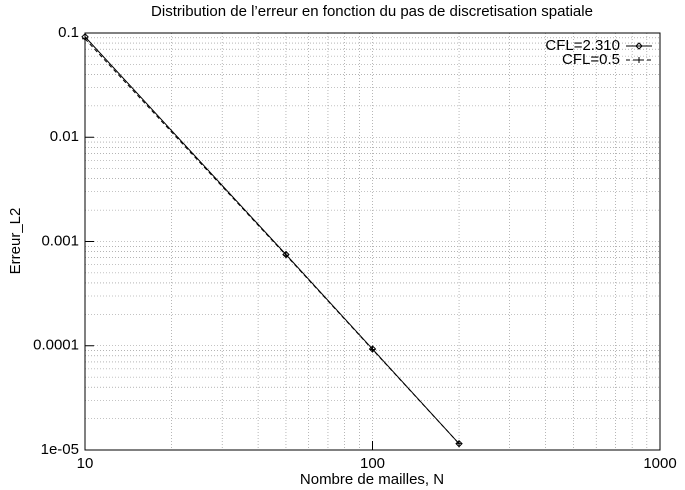 The image size is (685, 490). What do you see at coordinates (372, 463) in the screenshot?
I see `x-tick-label: 100` at bounding box center [372, 463].